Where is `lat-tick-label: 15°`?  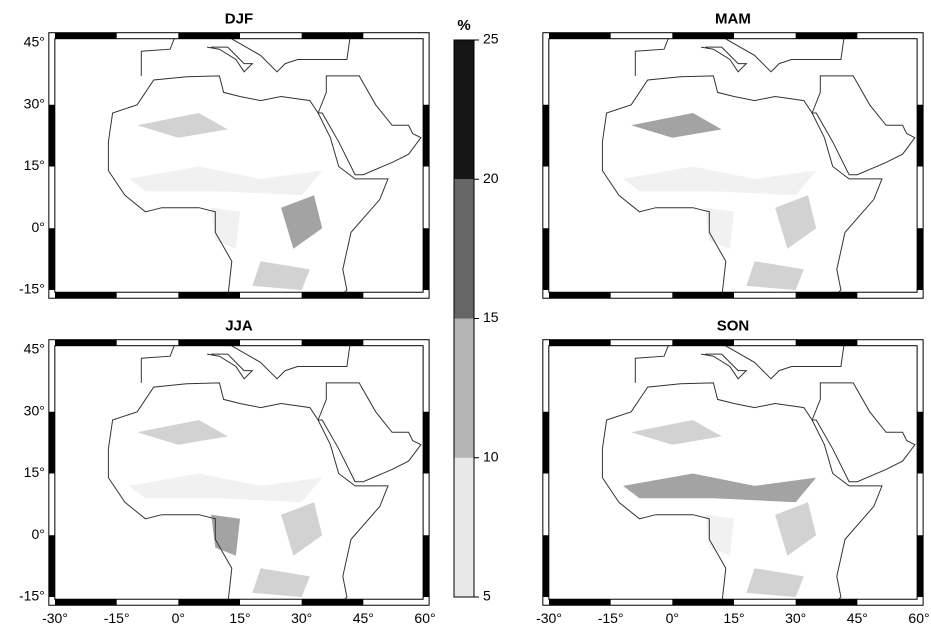 lat-tick-label: 15° is located at coordinates (34, 472).